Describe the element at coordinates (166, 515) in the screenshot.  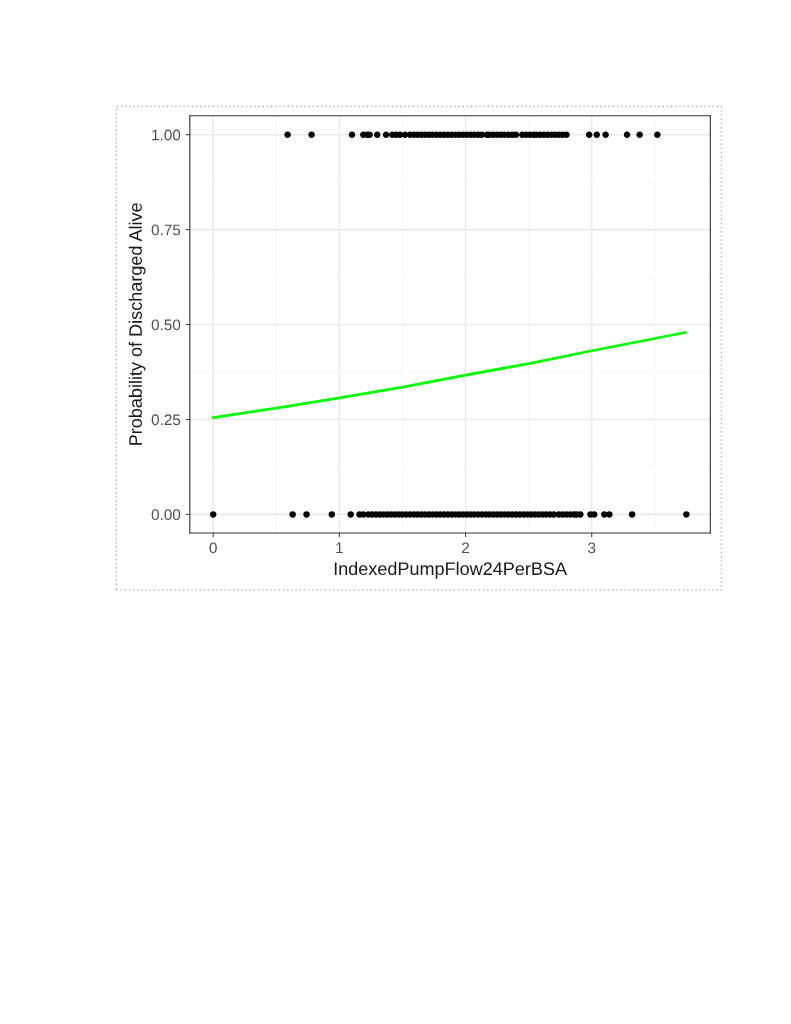
I see `y-tick-label: 0.00` at that location.